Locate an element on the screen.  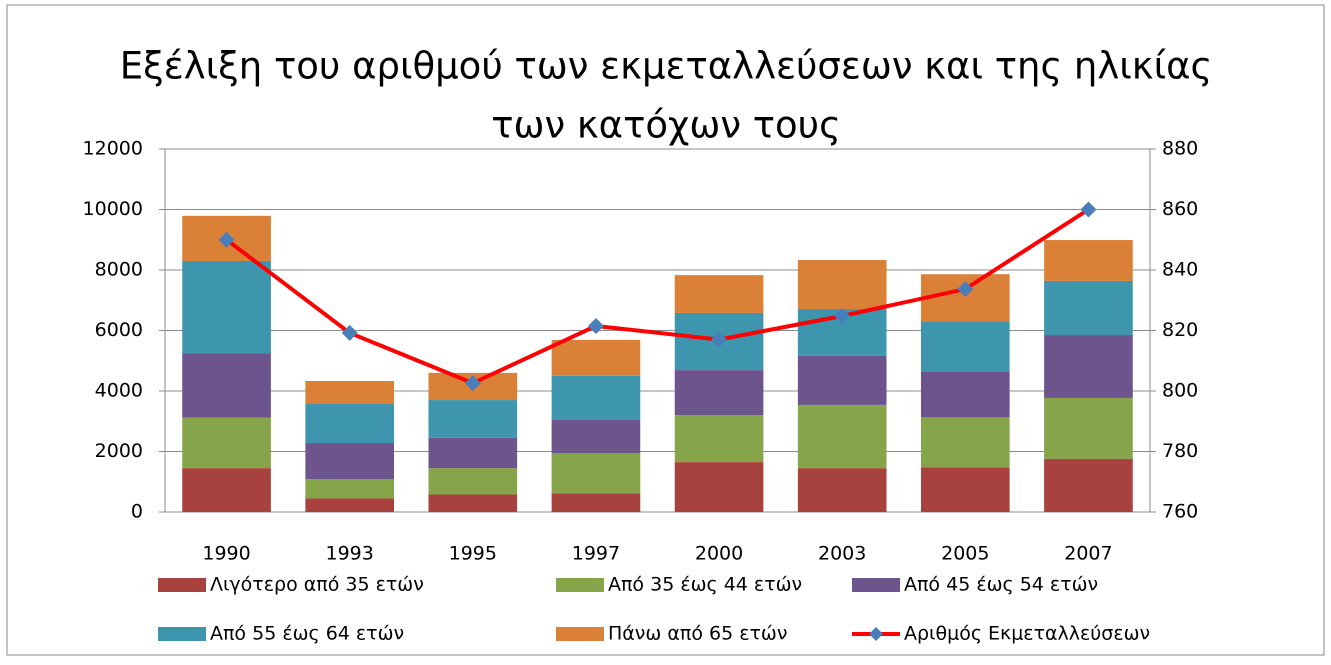
x-tick-label: 1995 is located at coordinates (473, 554).